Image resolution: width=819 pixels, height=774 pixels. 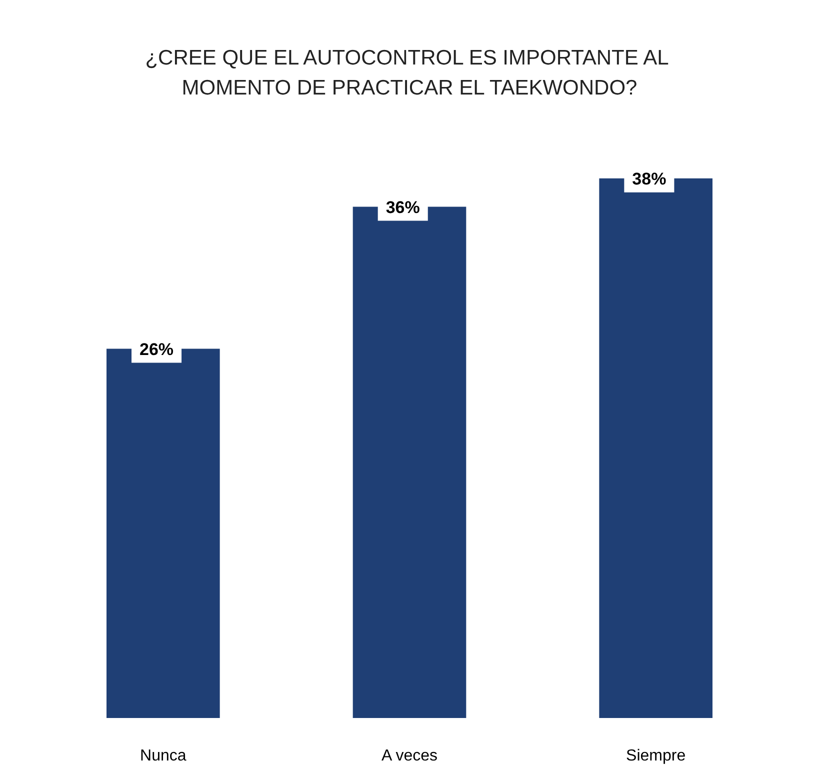 I want to click on data-label: 36%, so click(x=403, y=207).